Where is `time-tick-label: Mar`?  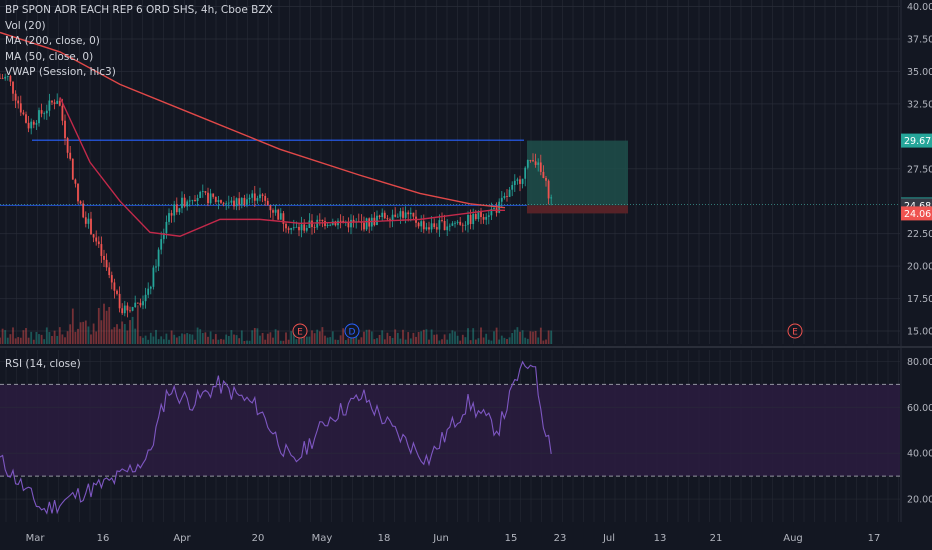 time-tick-label: Mar is located at coordinates (36, 538).